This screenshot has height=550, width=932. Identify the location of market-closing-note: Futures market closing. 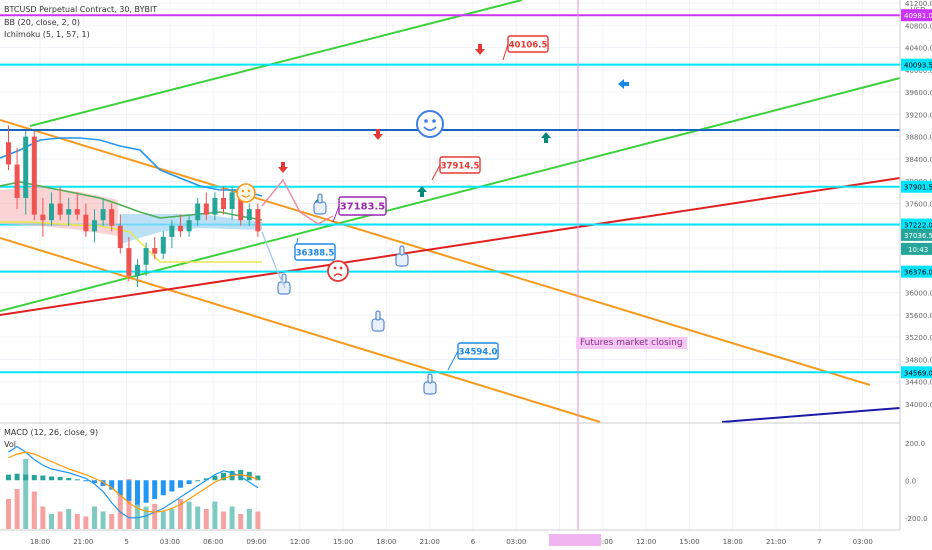
(631, 343).